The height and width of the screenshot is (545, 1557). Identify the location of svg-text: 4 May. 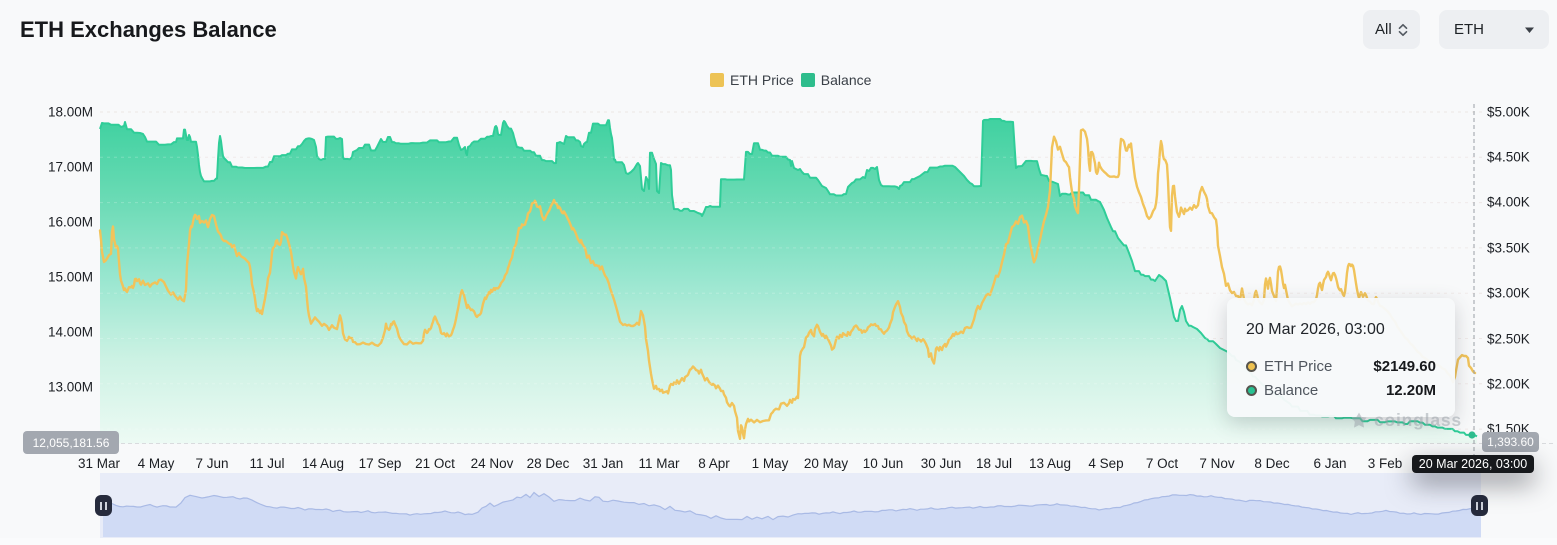
(156, 463).